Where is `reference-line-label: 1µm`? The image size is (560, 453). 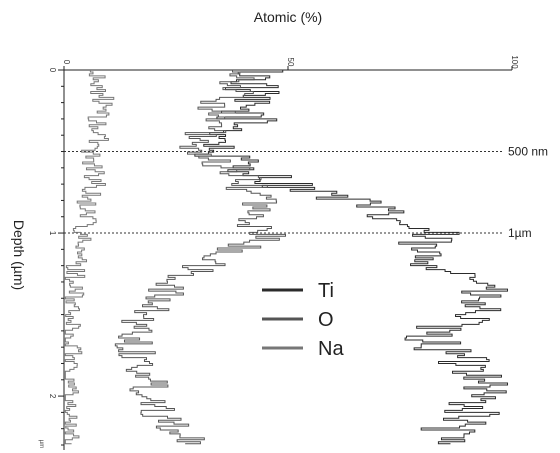
reference-line-label: 1µm is located at coordinates (520, 233).